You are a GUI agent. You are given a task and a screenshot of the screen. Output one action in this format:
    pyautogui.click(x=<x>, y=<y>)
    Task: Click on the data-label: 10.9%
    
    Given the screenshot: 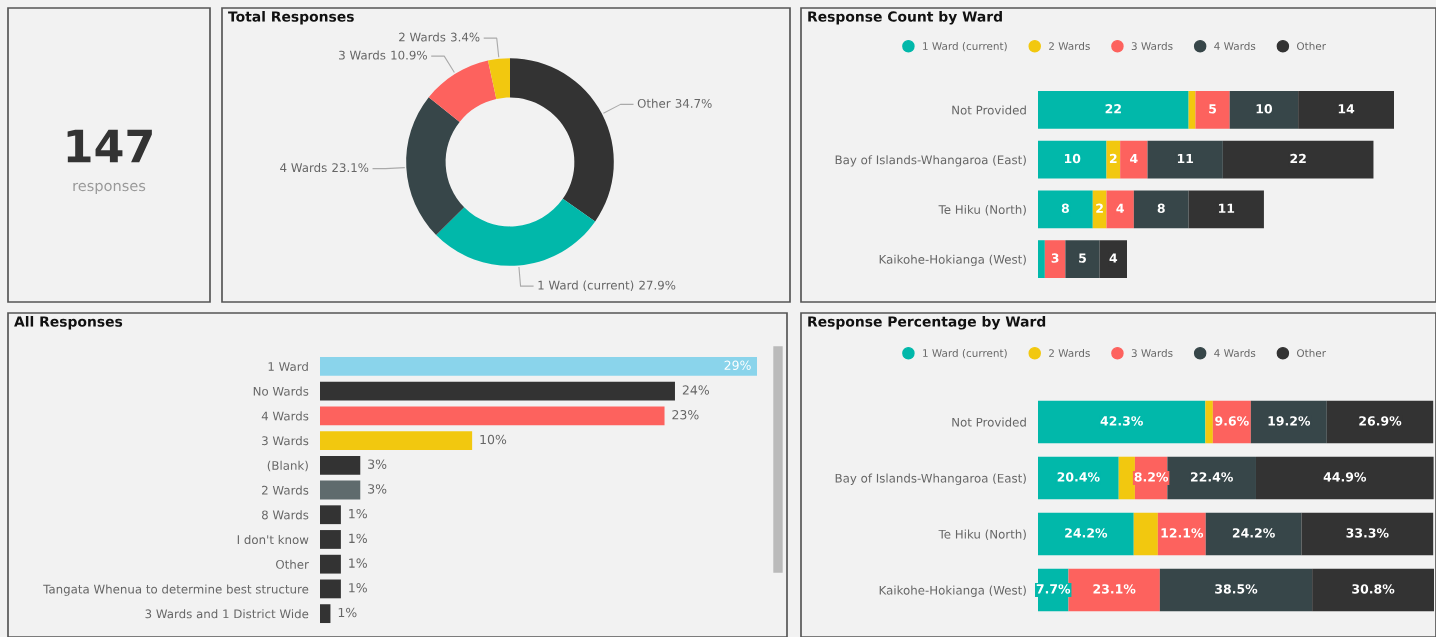 What is the action you would take?
    pyautogui.click(x=409, y=55)
    